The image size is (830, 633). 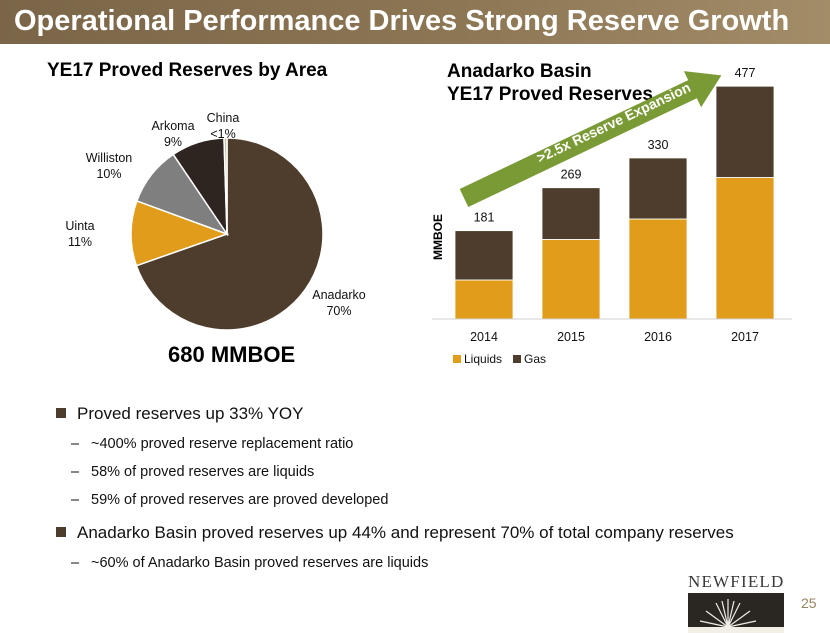 I want to click on pie-label-arkoma: Arkoma, so click(x=172, y=126).